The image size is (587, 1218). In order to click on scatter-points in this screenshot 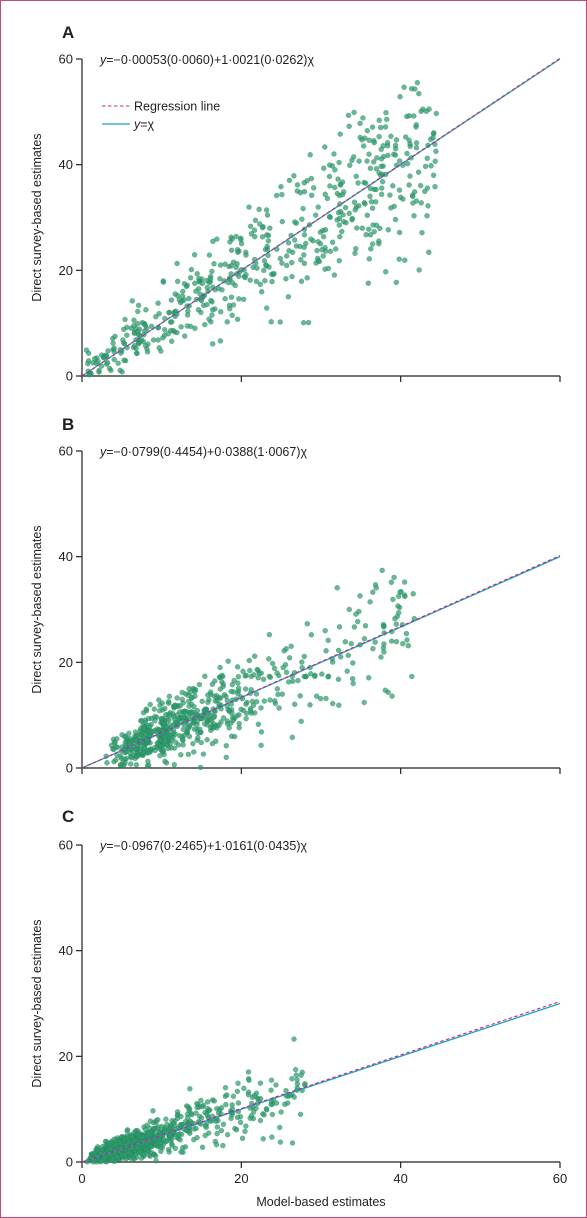, I will do `click(260, 669)`.